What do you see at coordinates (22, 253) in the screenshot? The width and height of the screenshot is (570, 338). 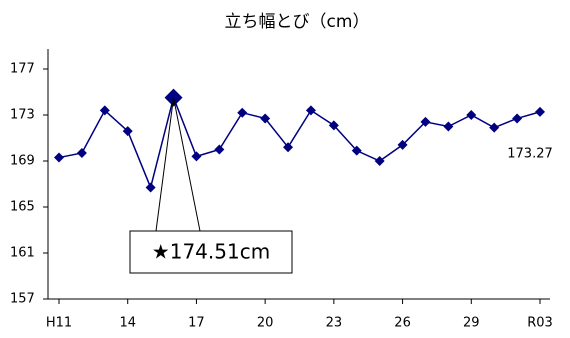 I see `y-tick-label: 161` at bounding box center [22, 253].